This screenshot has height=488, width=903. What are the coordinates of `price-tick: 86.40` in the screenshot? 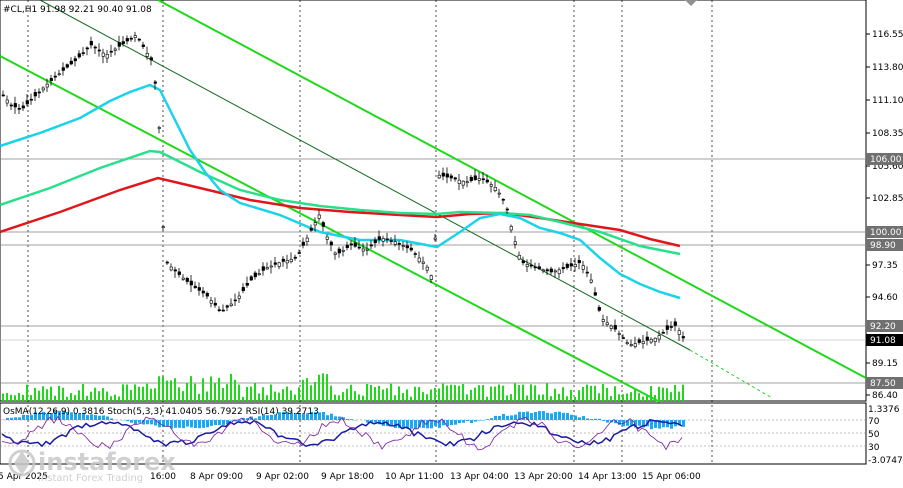 It's located at (885, 396).